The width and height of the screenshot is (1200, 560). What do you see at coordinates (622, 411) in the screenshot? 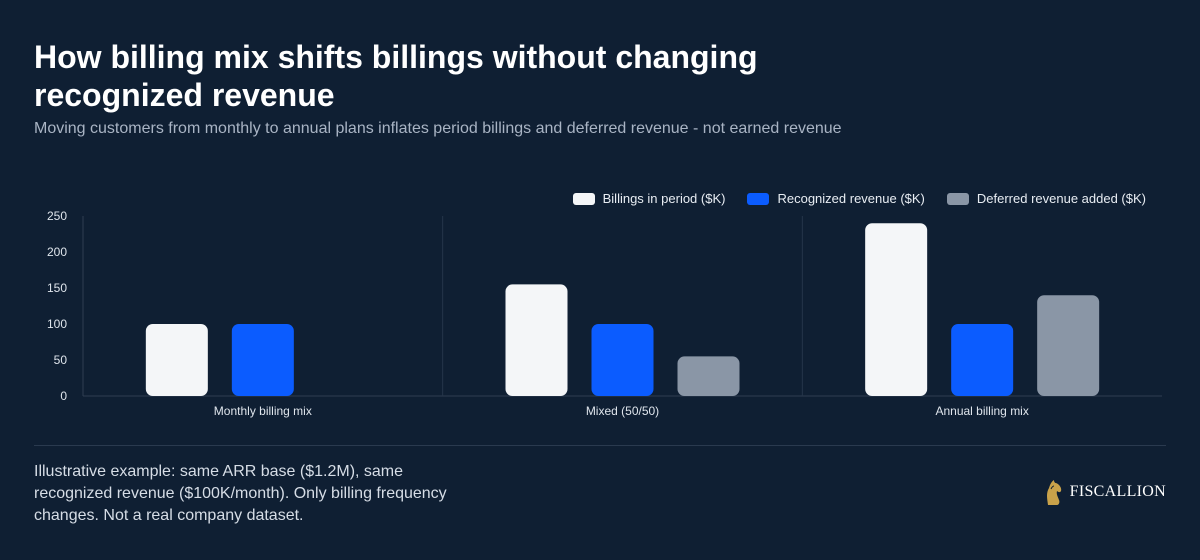
I see `x-tick-label: Mixed (50/50)` at bounding box center [622, 411].